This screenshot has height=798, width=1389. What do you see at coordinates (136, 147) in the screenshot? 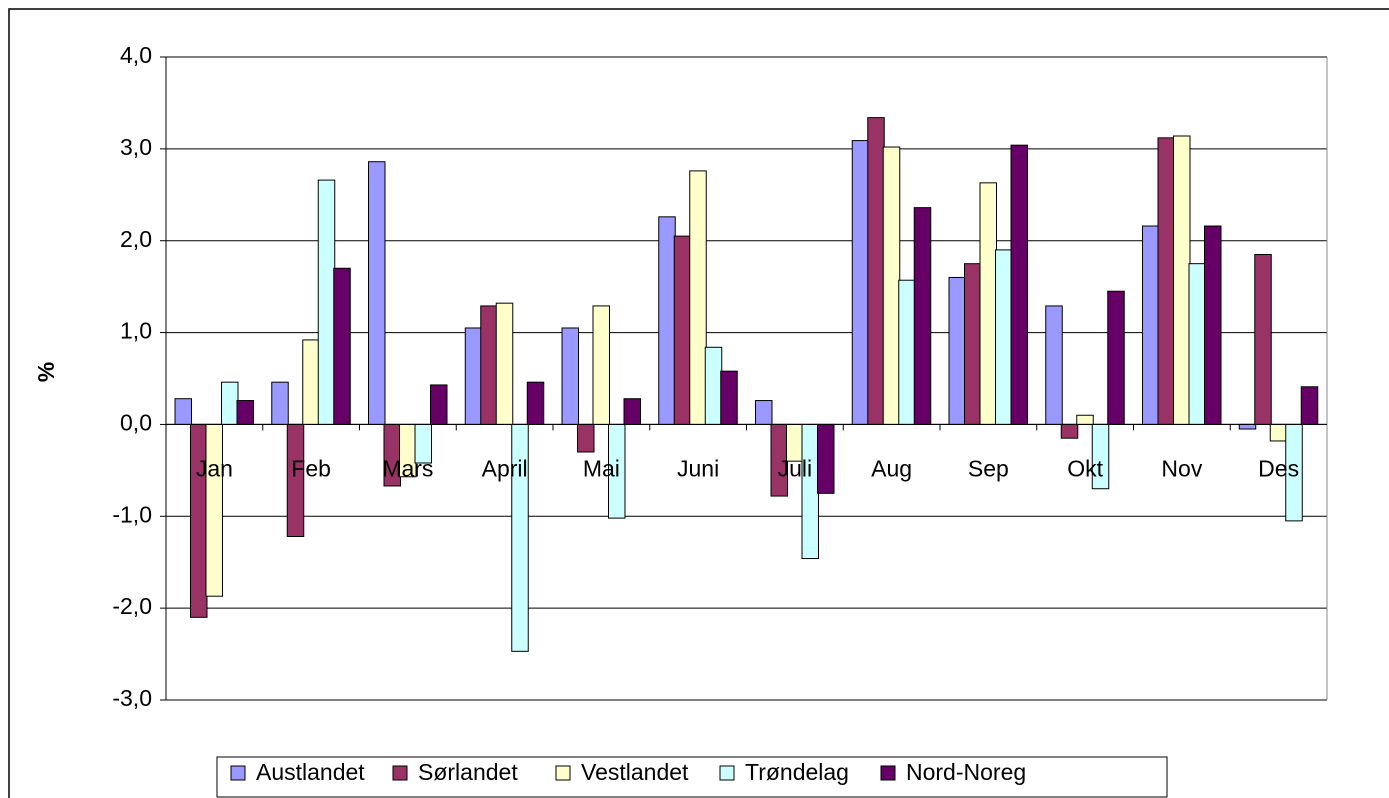
I see `y-tick-label: 3,0` at bounding box center [136, 147].